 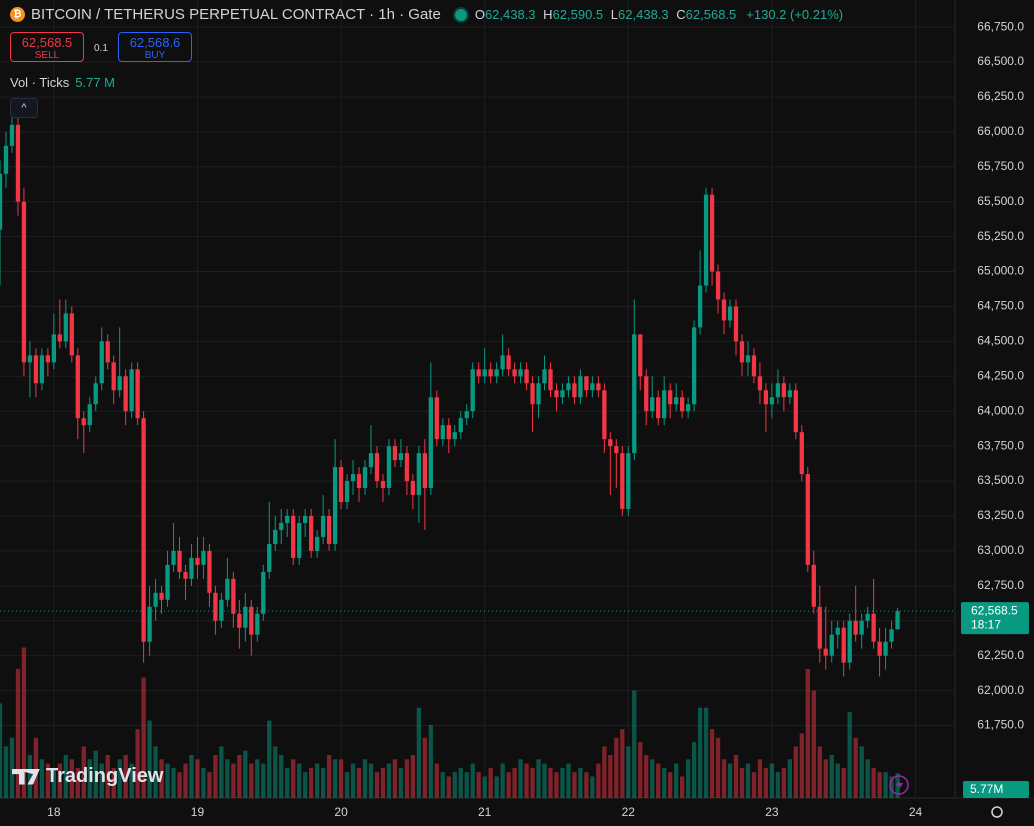 I want to click on quantity: 0.1, so click(x=101, y=48).